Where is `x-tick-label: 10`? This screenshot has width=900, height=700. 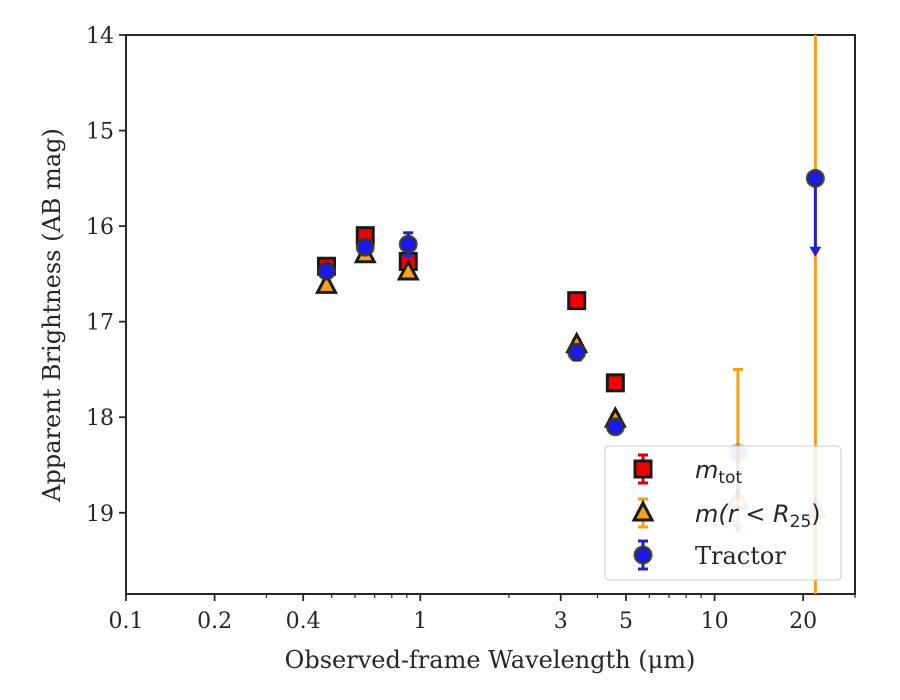
x-tick-label: 10 is located at coordinates (715, 621).